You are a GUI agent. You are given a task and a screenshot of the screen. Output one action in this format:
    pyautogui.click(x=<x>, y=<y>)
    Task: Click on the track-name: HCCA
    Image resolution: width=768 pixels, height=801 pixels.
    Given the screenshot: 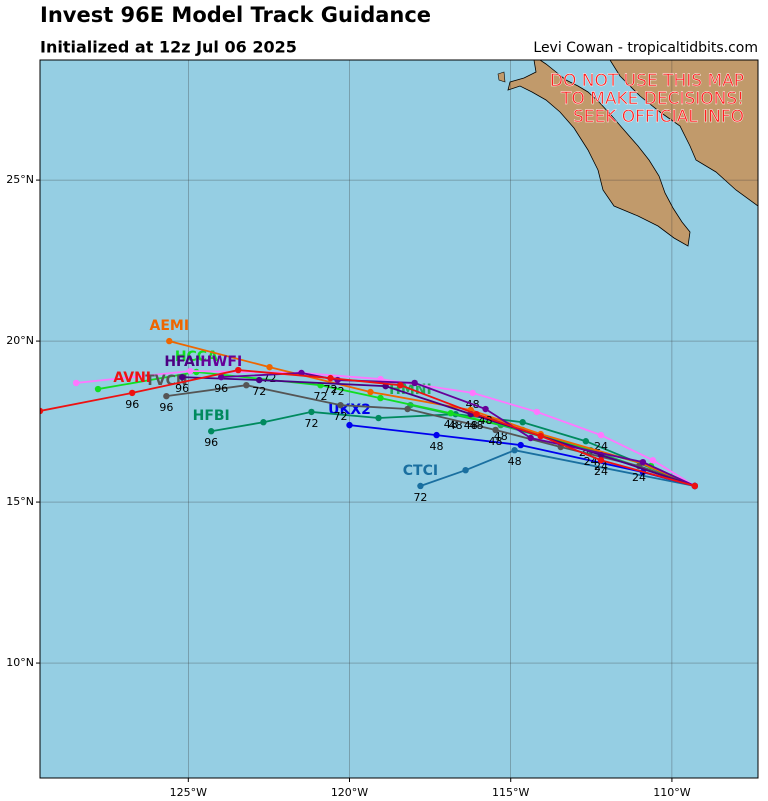 What is the action you would take?
    pyautogui.click(x=196, y=357)
    